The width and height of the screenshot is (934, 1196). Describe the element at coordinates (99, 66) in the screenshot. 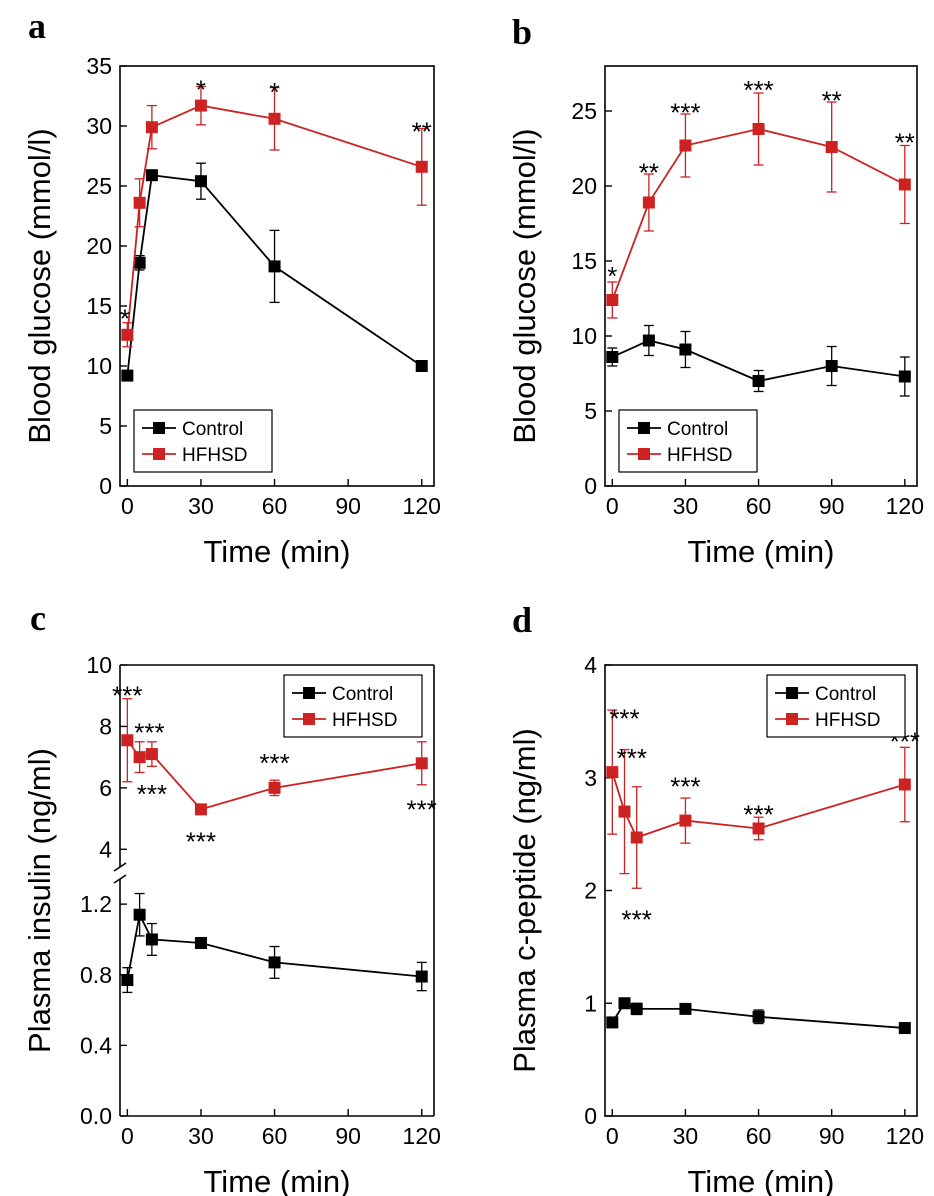

I see `y-tick-label: 35` at that location.